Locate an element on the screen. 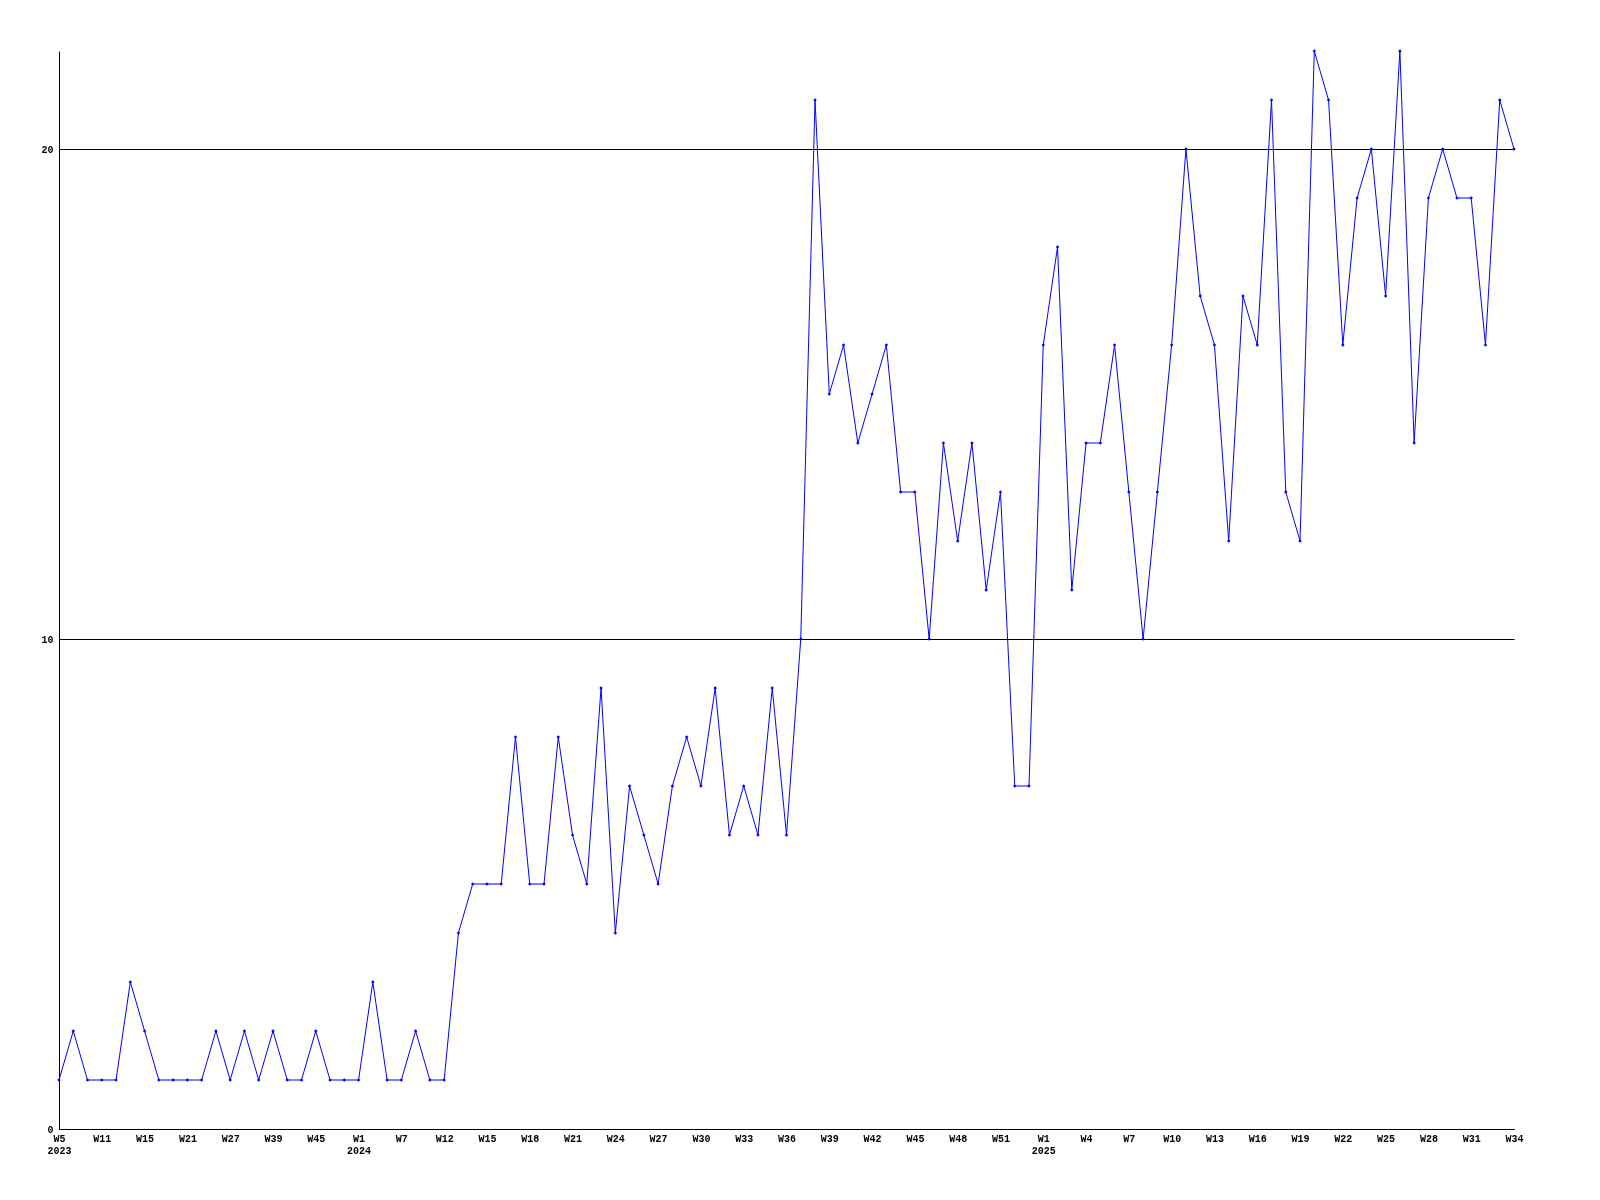 Image resolution: width=1600 pixels, height=1200 pixels. x-tick-label: W34 is located at coordinates (1514, 1139).